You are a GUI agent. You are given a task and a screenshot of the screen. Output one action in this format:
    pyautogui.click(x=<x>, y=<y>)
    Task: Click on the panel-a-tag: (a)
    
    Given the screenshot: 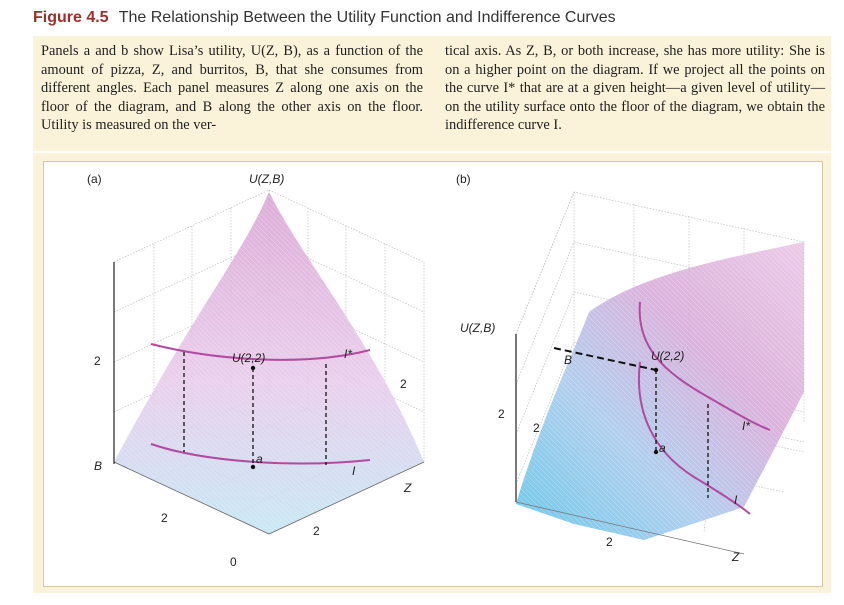 What is the action you would take?
    pyautogui.click(x=94, y=179)
    